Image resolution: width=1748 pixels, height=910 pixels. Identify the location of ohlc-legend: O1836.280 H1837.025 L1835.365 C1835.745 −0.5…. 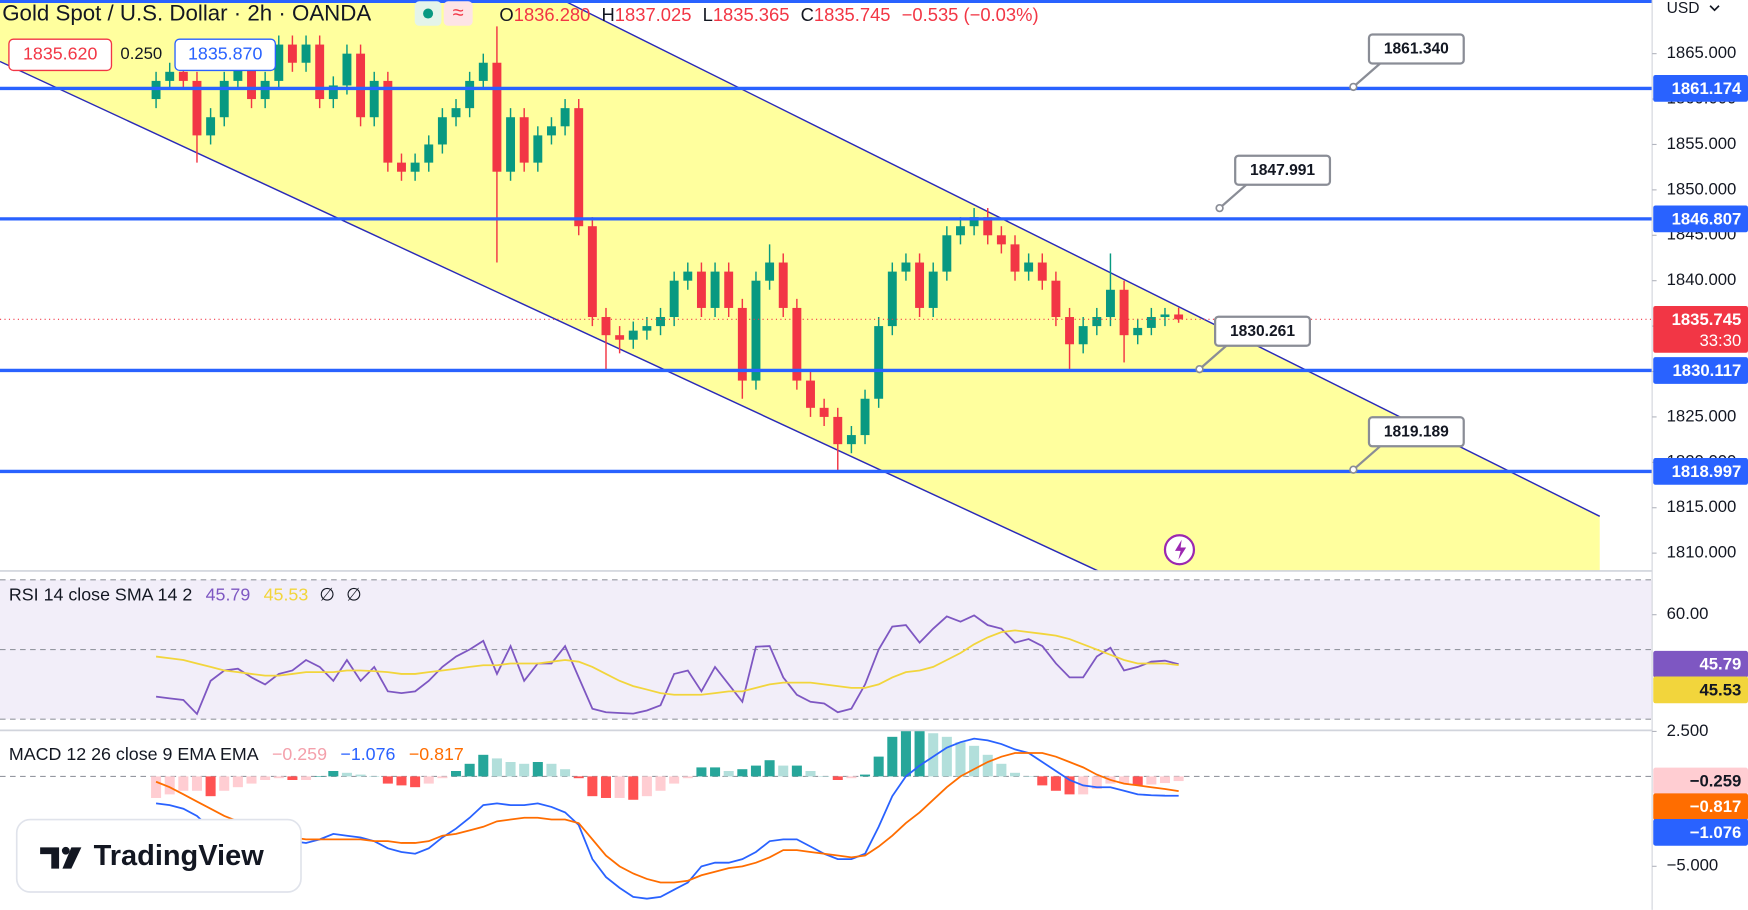
(768, 14).